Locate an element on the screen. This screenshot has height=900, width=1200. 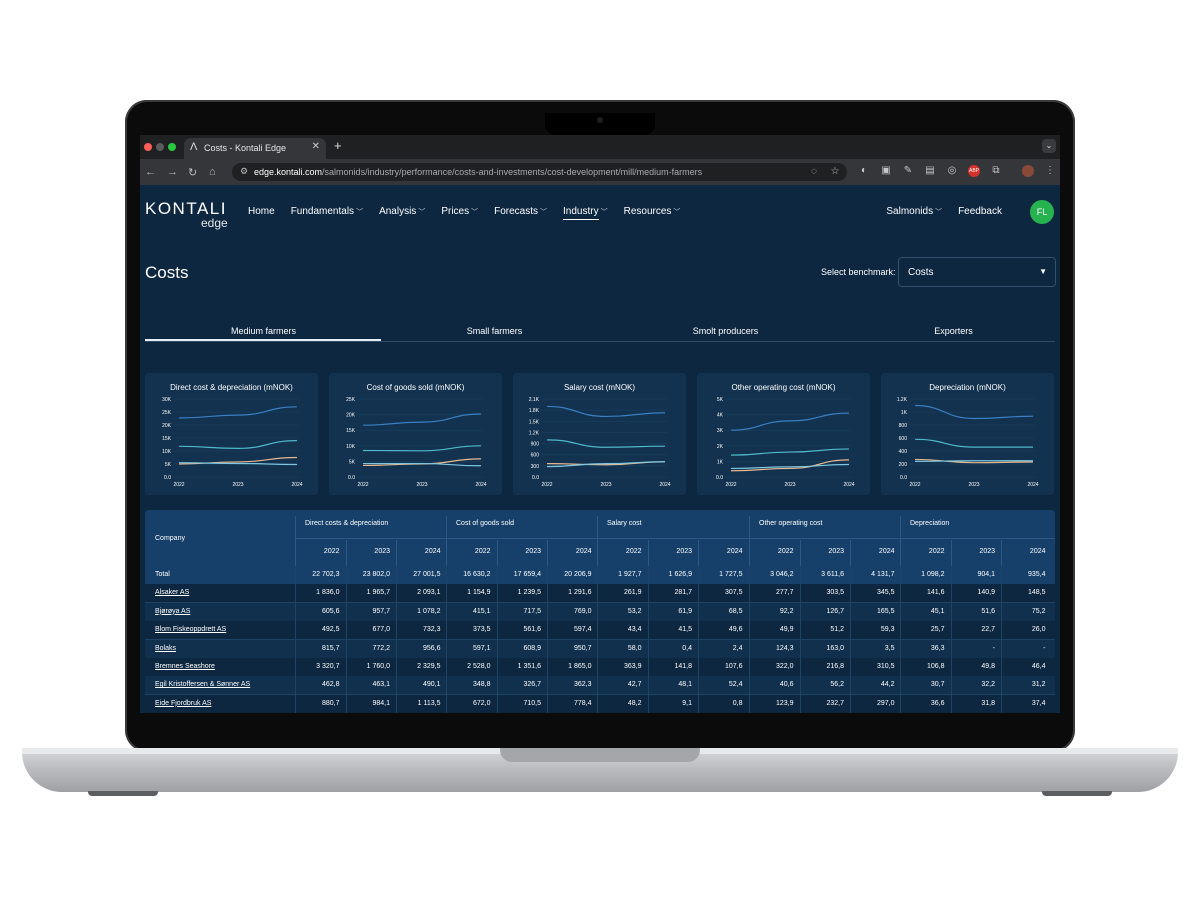
table-cell: 22,7 is located at coordinates (988, 630).